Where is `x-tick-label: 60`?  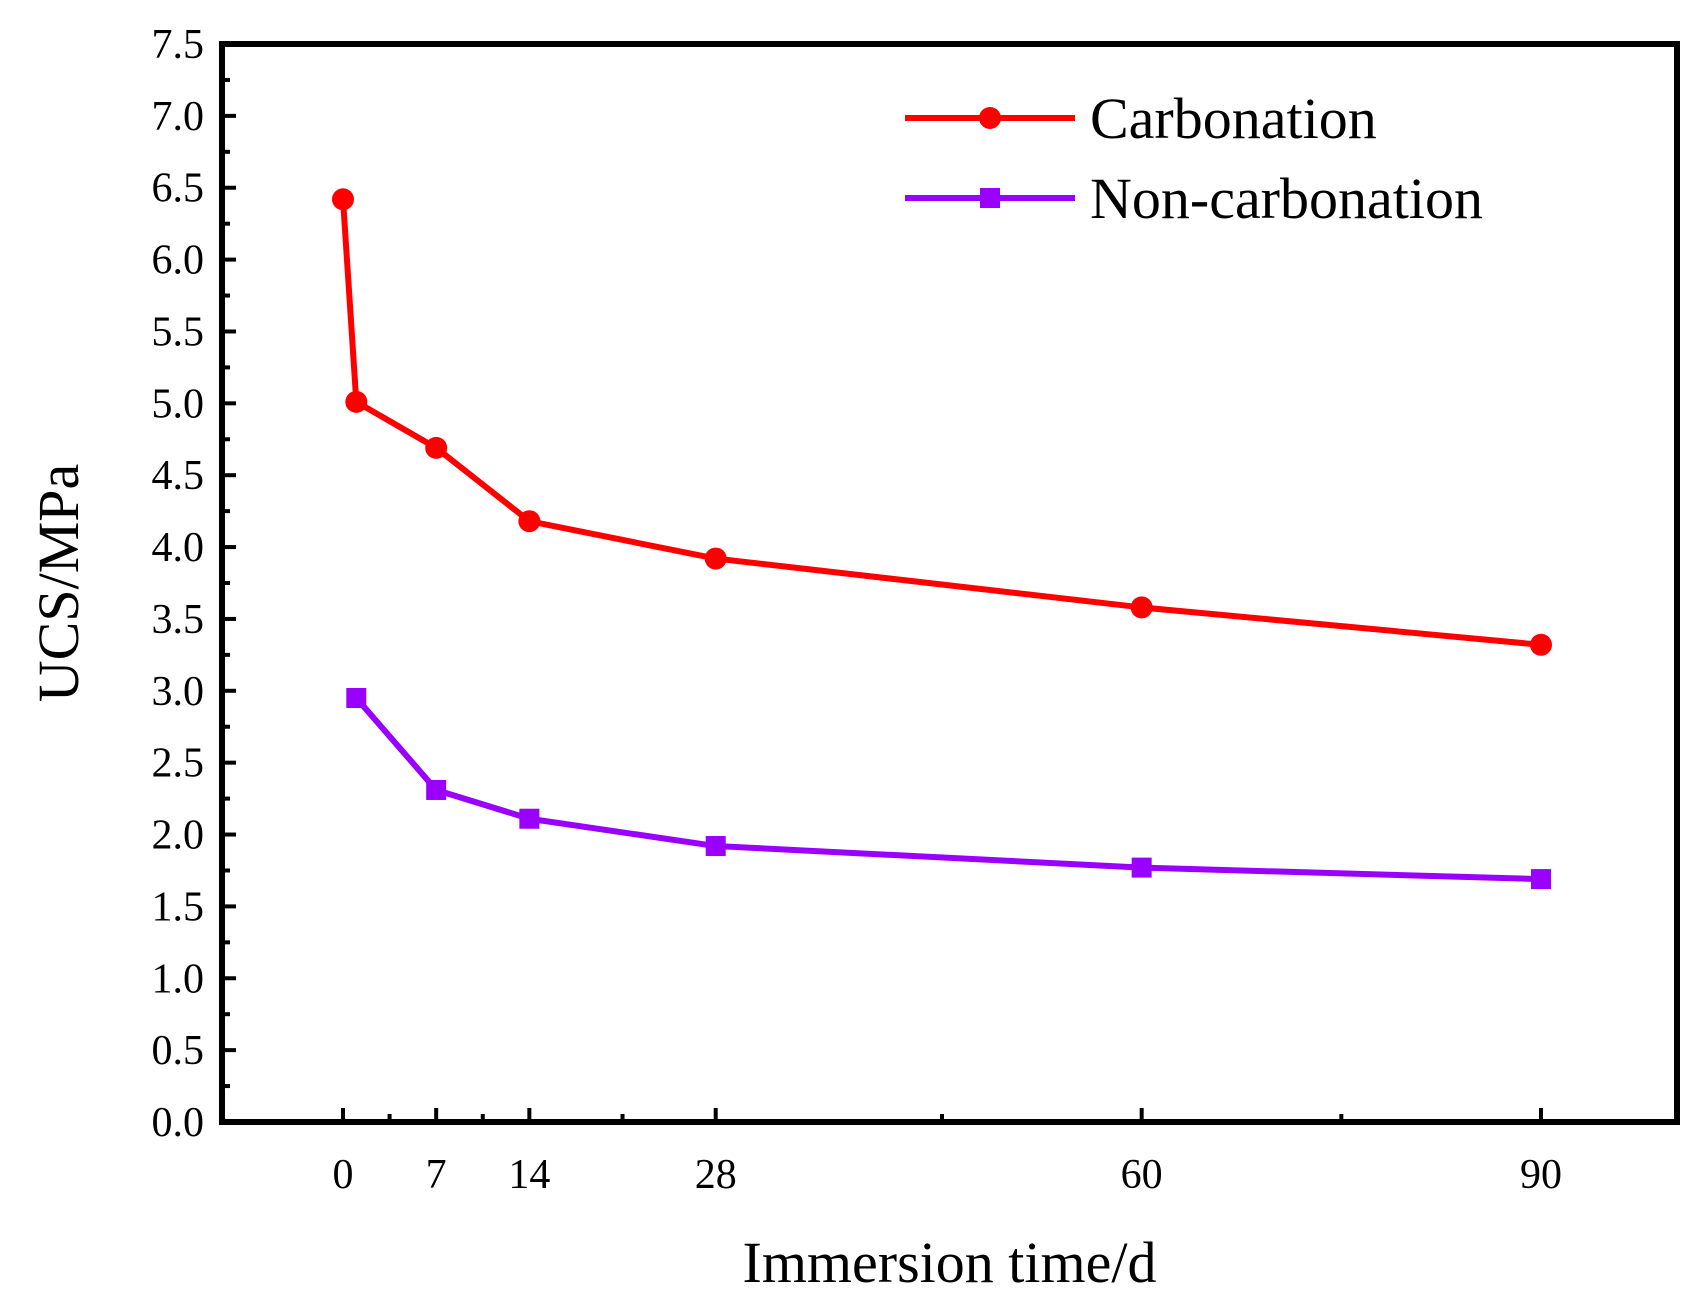
x-tick-label: 60 is located at coordinates (1142, 1175).